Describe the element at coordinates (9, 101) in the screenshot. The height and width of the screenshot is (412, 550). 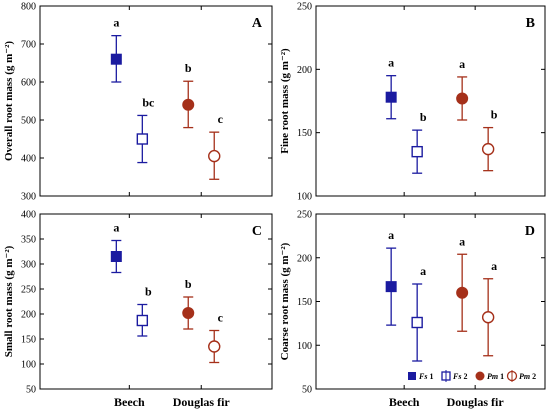
I see `y-axis-title: Overall root mass (g m⁻²)` at that location.